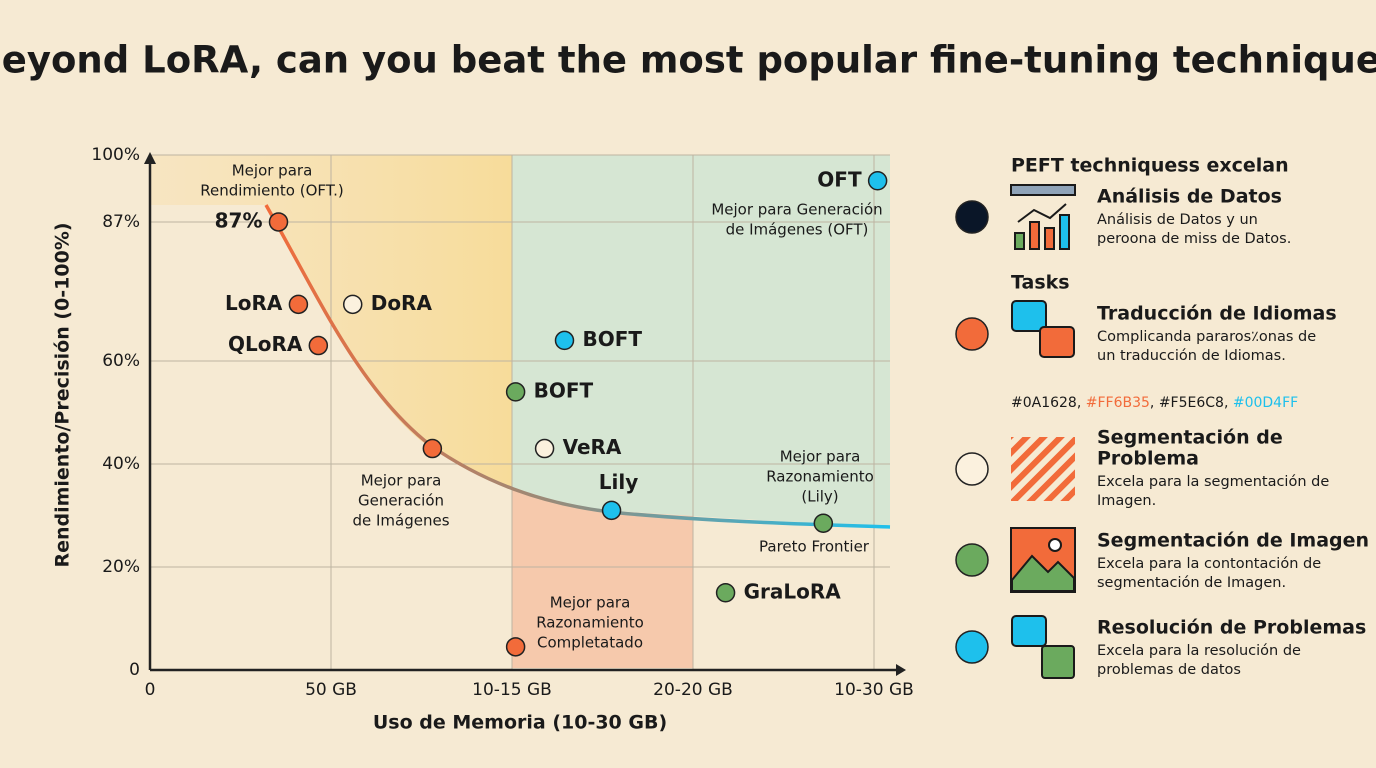 The image size is (1376, 768). Describe the element at coordinates (590, 643) in the screenshot. I see `annotation: Completatado` at that location.